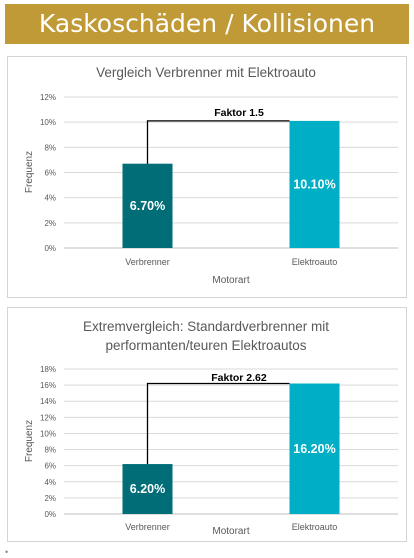  What do you see at coordinates (205, 345) in the screenshot?
I see `chart-title: performanten/teuren Elektroautos` at bounding box center [205, 345].